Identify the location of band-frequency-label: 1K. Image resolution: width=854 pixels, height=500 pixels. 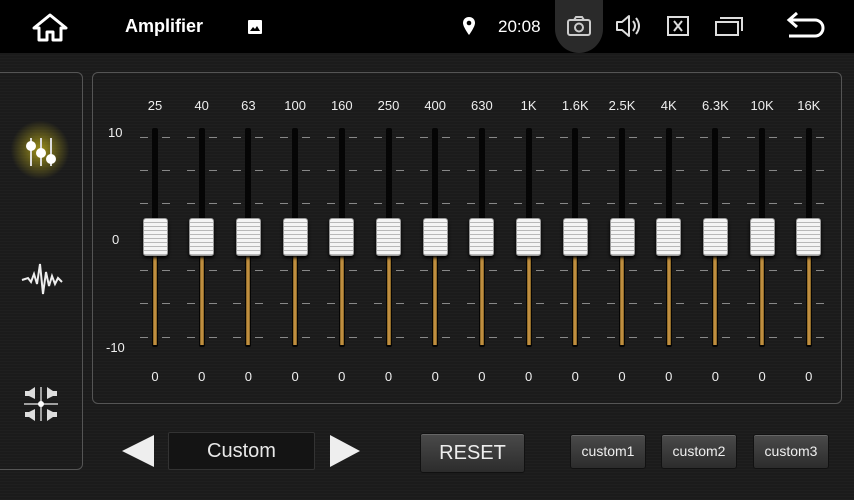
(528, 105).